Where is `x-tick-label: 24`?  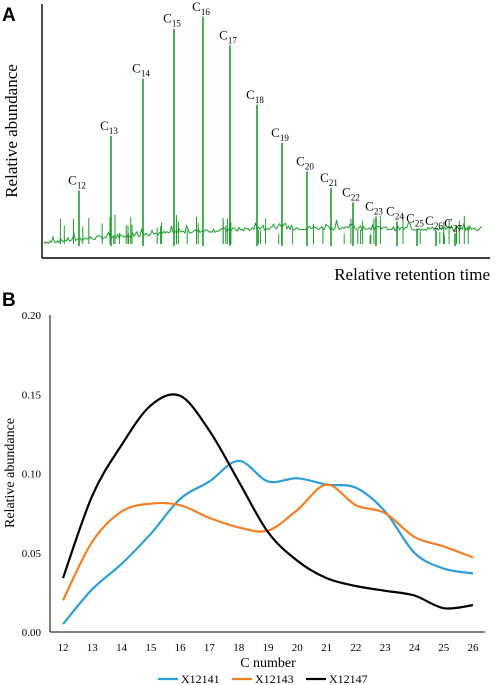 x-tick-label: 24 is located at coordinates (415, 648).